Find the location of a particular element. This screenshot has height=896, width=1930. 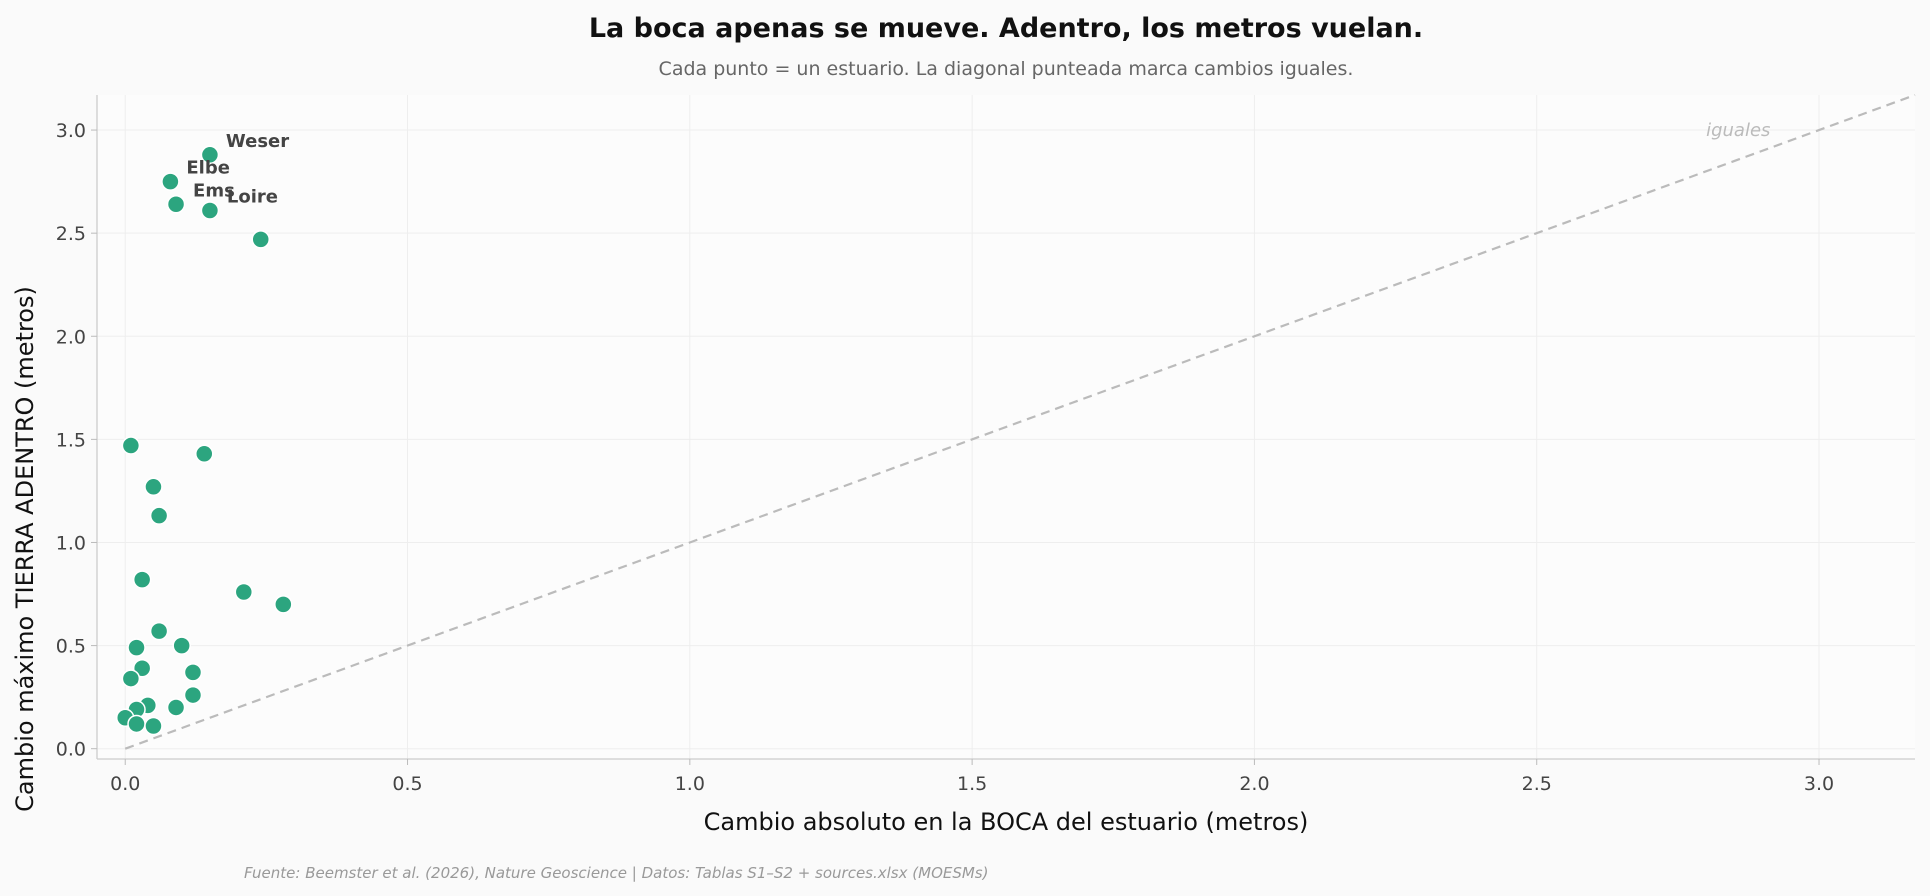

point-label-elbe: Elbe is located at coordinates (208, 168).